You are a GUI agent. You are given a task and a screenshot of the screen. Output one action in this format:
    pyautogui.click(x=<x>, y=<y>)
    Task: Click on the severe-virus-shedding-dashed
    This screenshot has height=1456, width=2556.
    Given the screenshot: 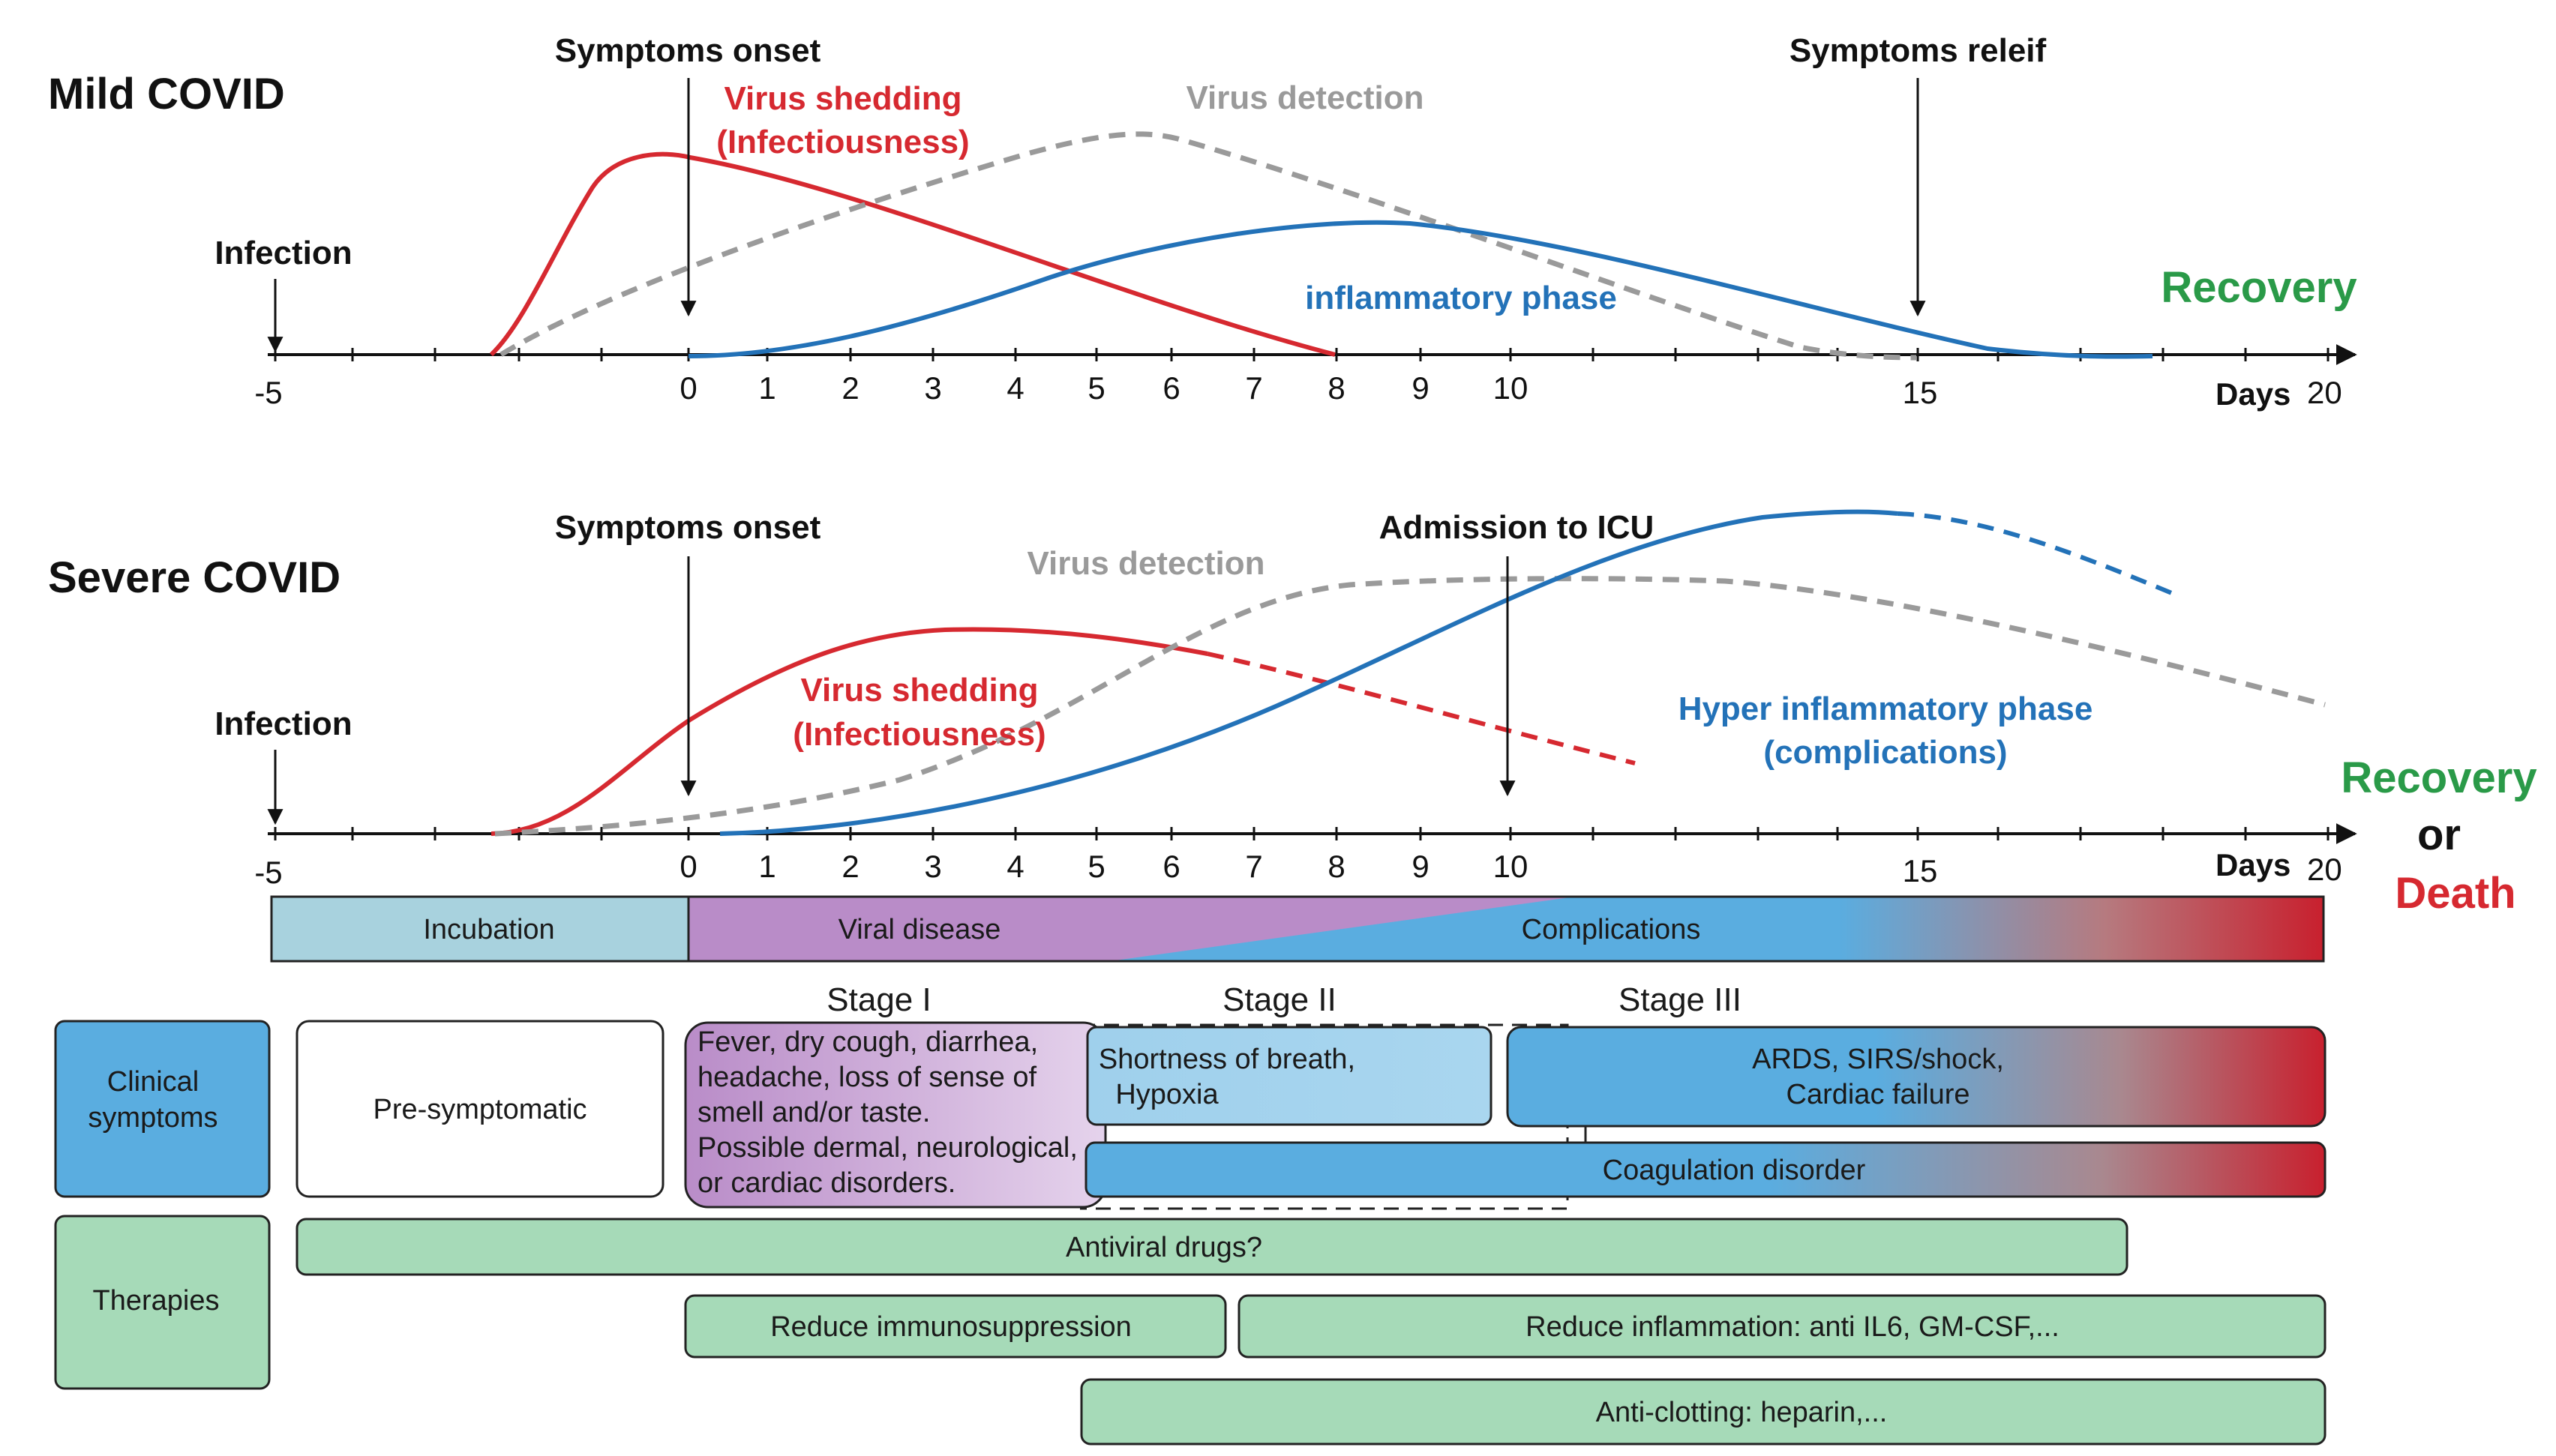 What is the action you would take?
    pyautogui.click(x=1421, y=708)
    